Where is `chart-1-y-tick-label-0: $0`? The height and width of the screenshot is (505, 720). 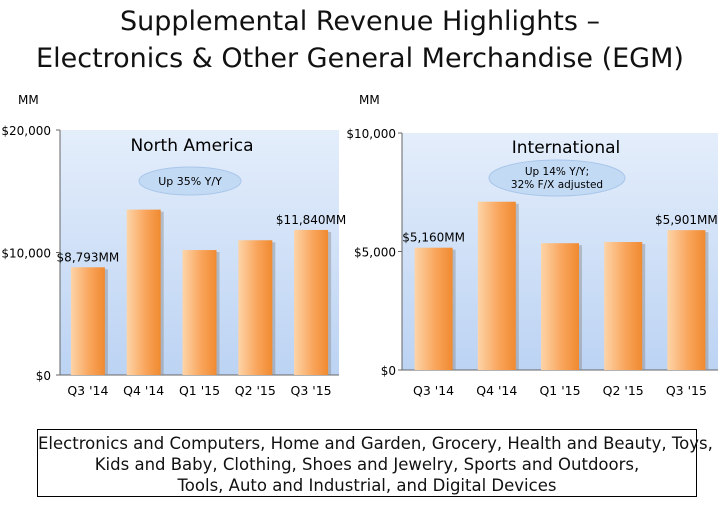 chart-1-y-tick-label-0: $0 is located at coordinates (43, 376).